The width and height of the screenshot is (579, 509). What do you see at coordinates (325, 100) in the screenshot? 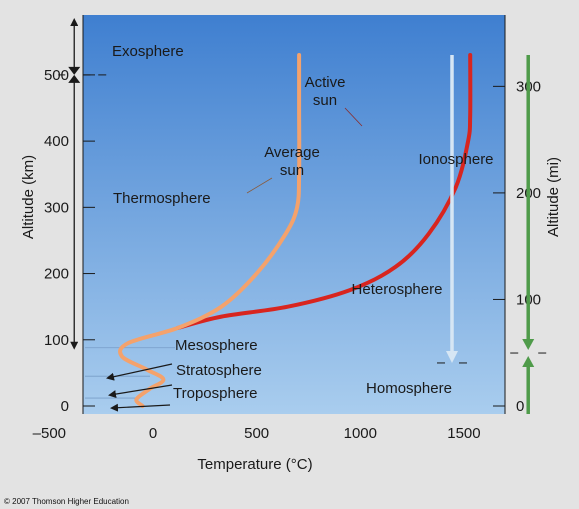
I see `active-sun-label: sun` at bounding box center [325, 100].